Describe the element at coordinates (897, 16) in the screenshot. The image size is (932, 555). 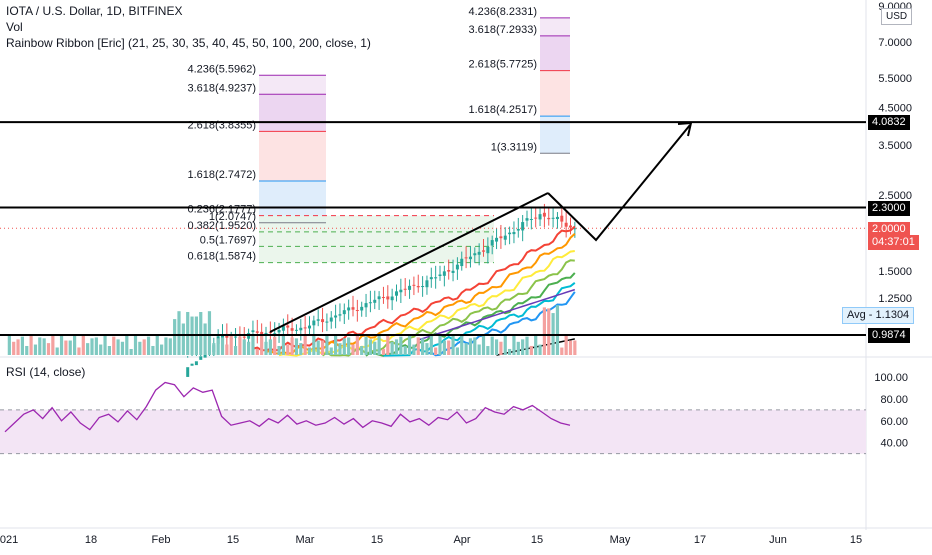
I see `currency-label: USD` at that location.